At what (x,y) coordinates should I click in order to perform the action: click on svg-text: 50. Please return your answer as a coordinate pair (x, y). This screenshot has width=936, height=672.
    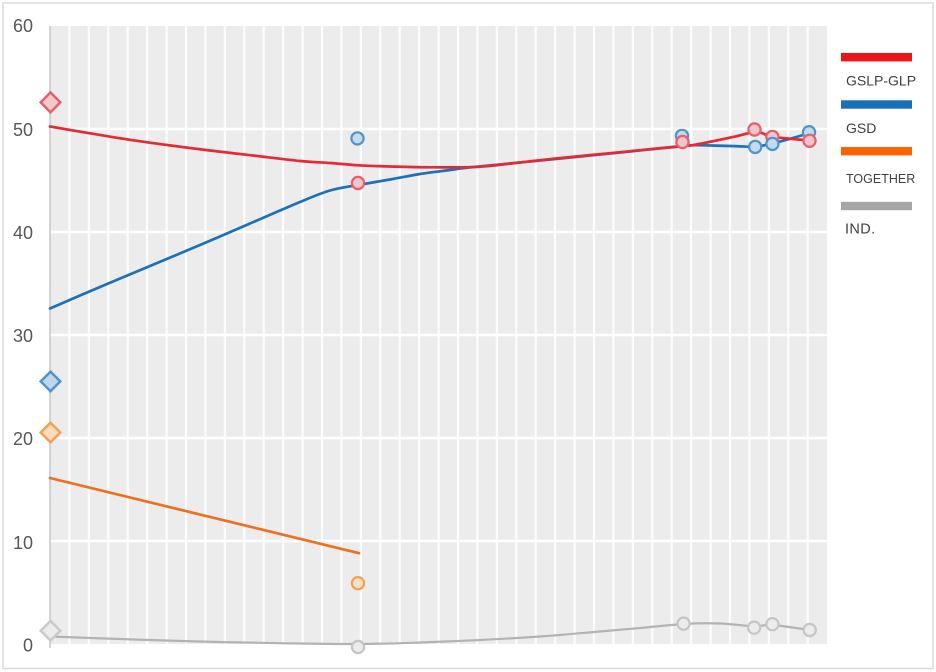
    Looking at the image, I should click on (23, 130).